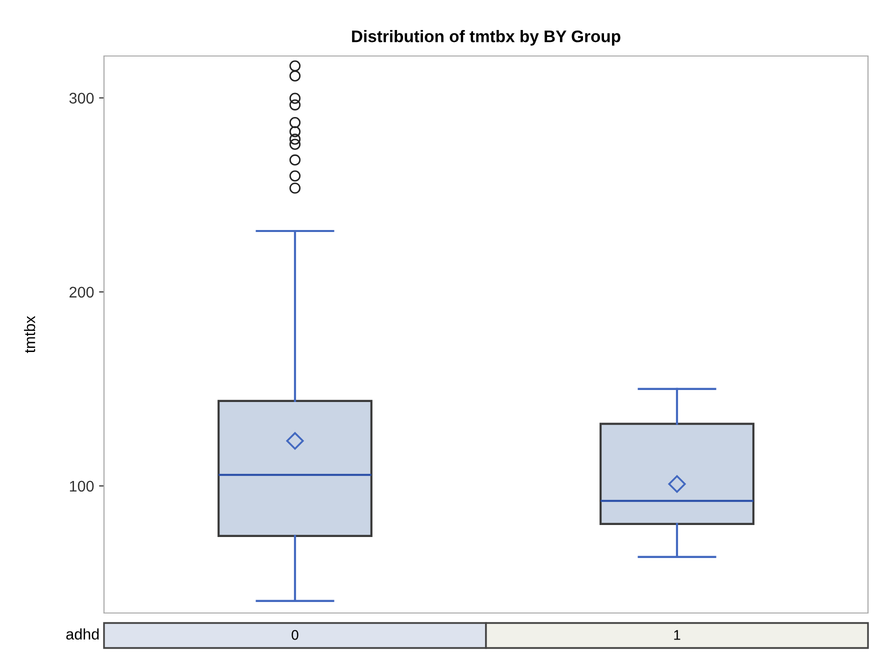 Image resolution: width=875 pixels, height=663 pixels. Describe the element at coordinates (295, 635) in the screenshot. I see `x-tick-label: 0` at that location.